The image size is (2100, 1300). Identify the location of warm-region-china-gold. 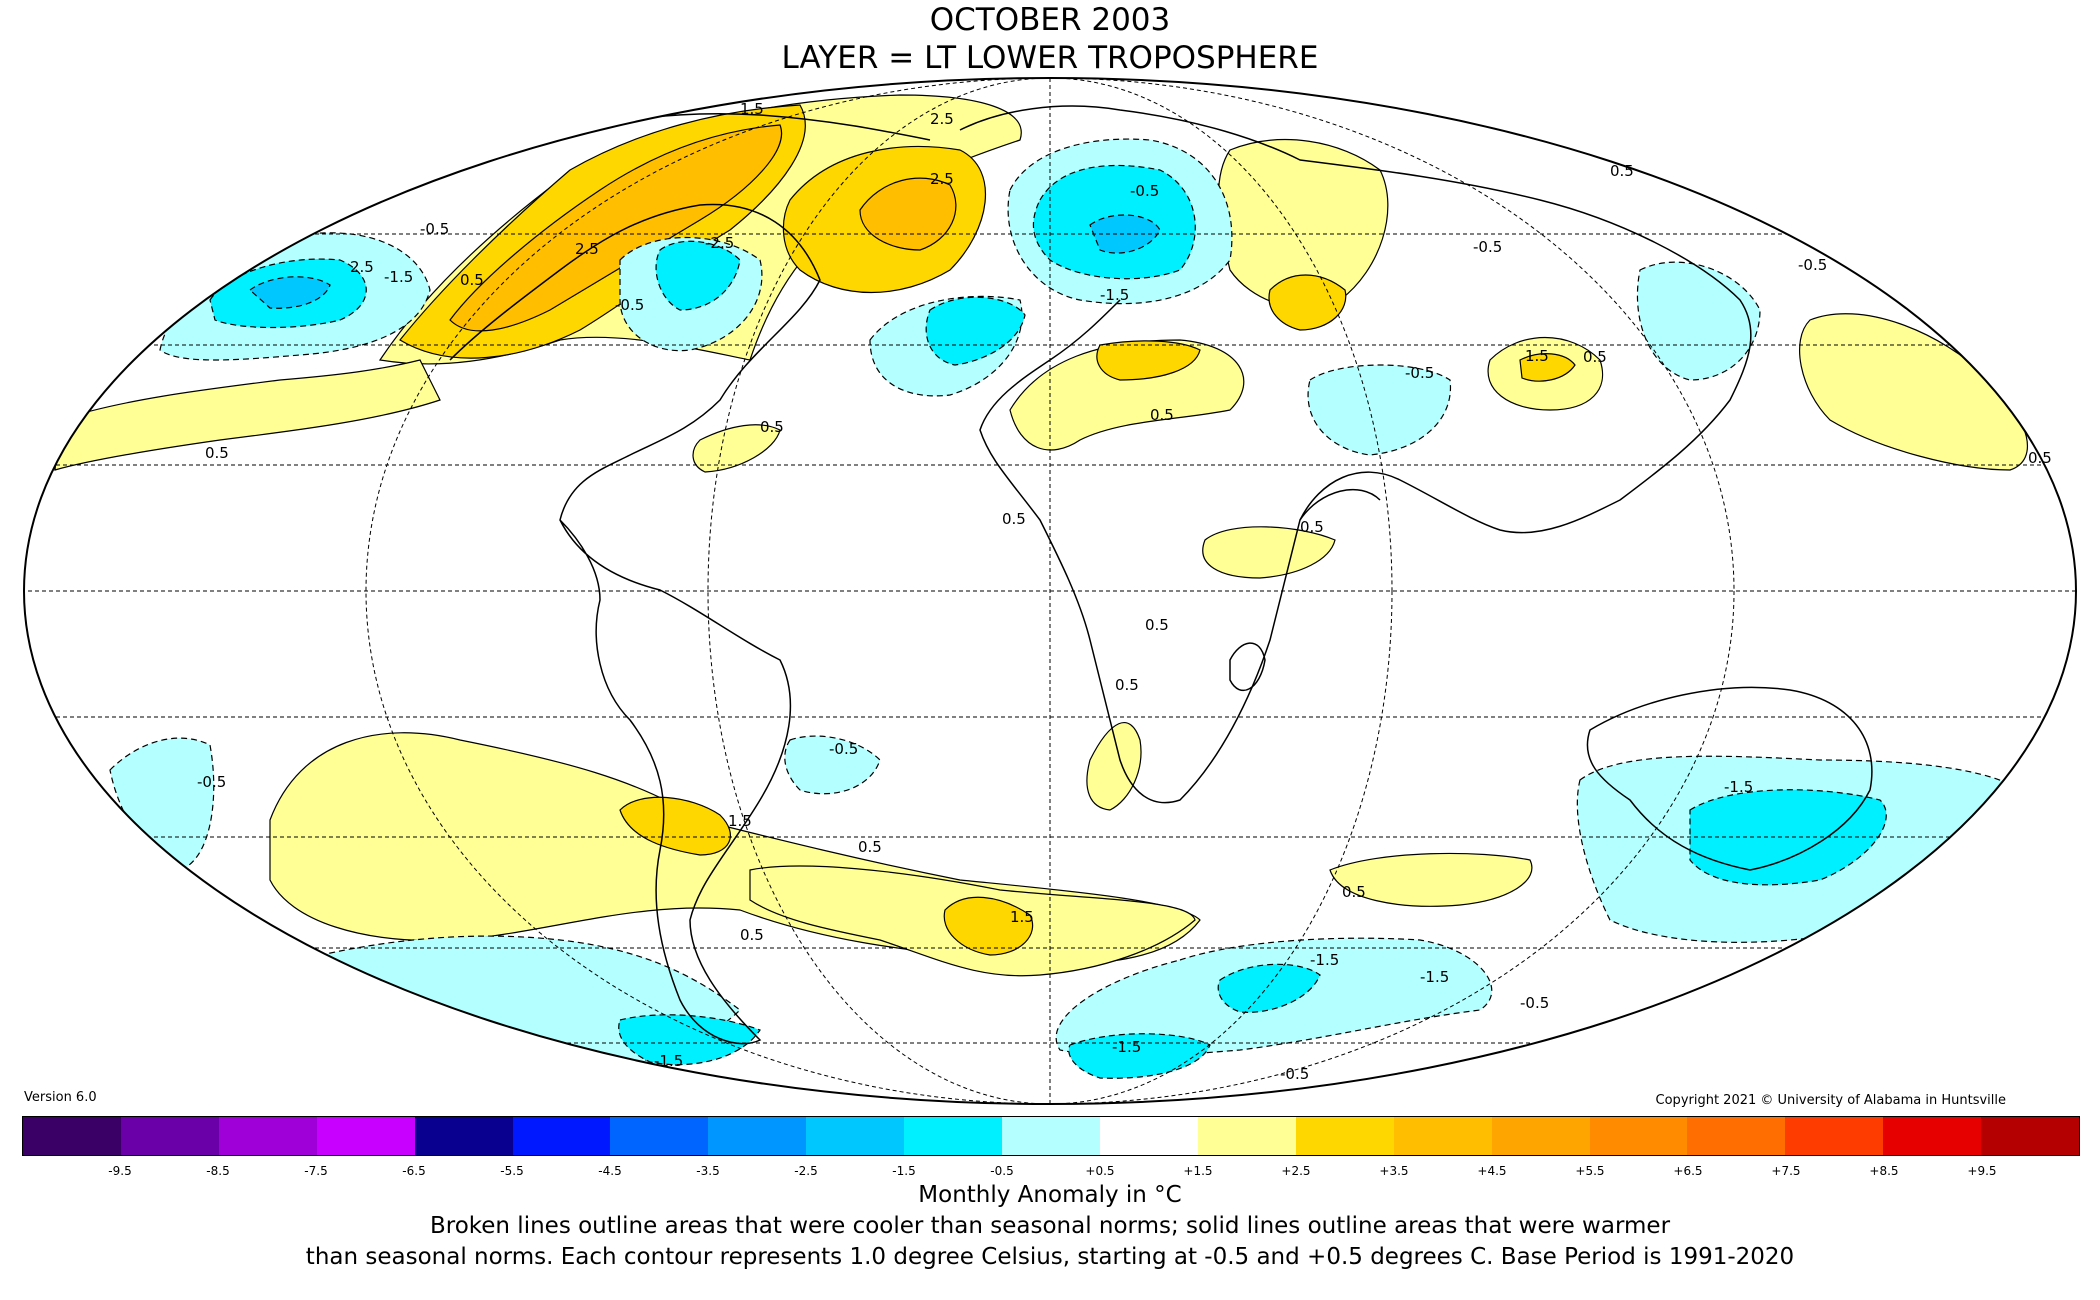
(1547, 367).